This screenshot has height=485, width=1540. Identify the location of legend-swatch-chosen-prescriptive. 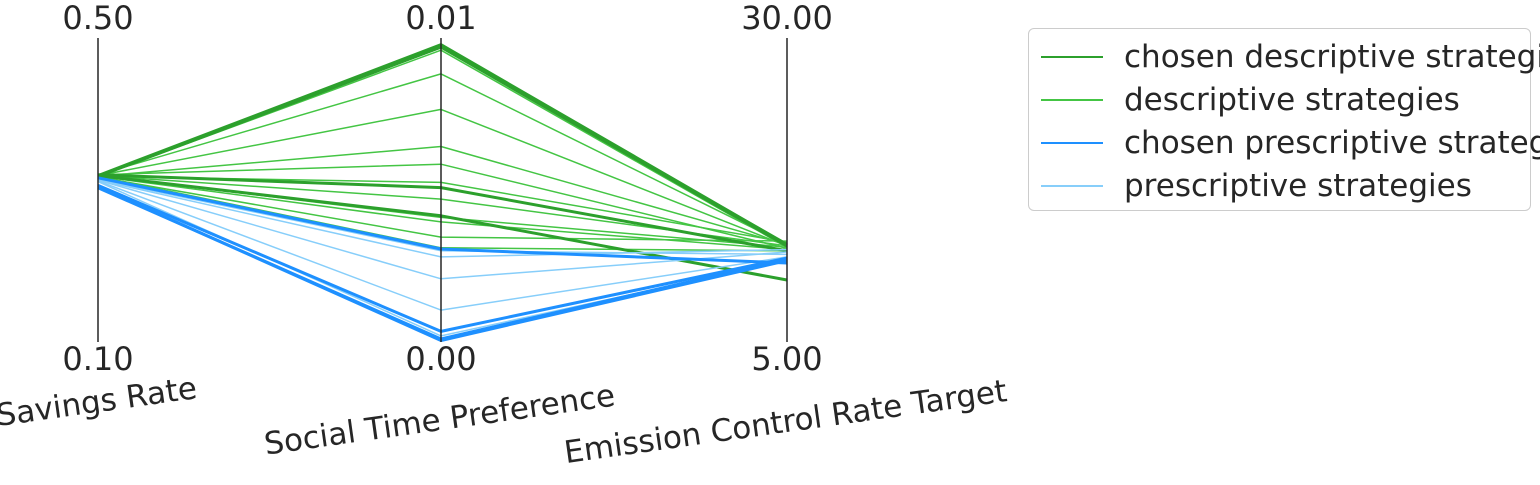
(1072, 143).